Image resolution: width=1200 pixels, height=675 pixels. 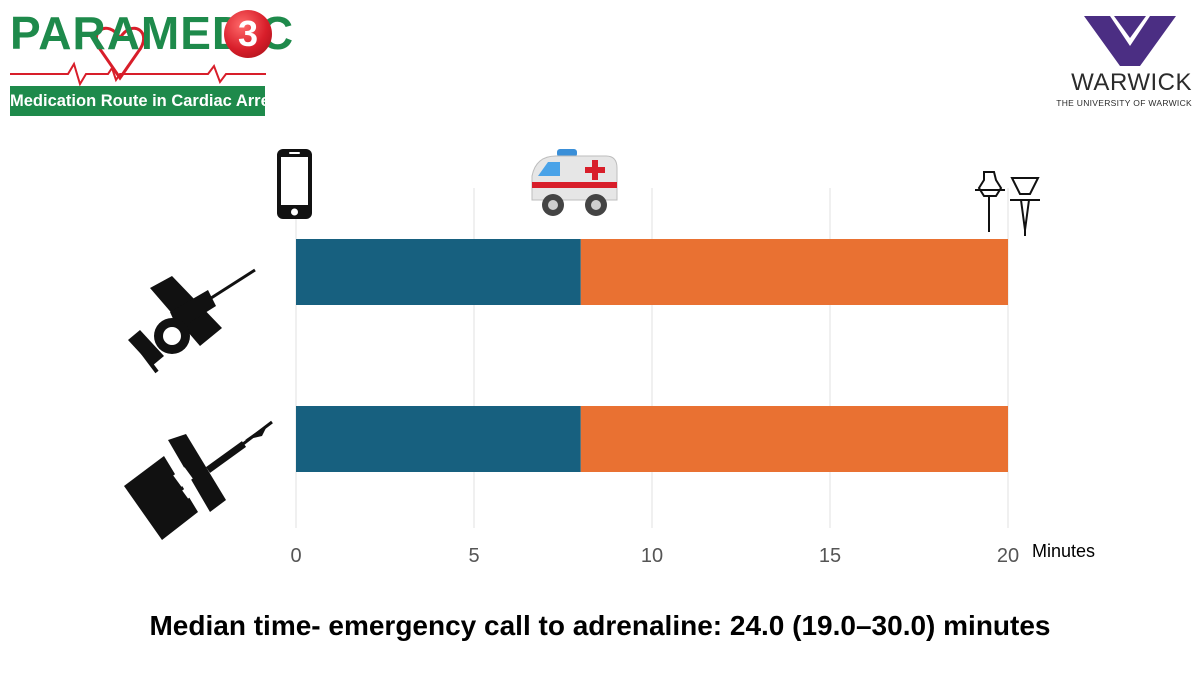 What do you see at coordinates (1124, 103) in the screenshot?
I see `warwick-subtitle: THE UNIVERSITY OF WARWICK` at bounding box center [1124, 103].